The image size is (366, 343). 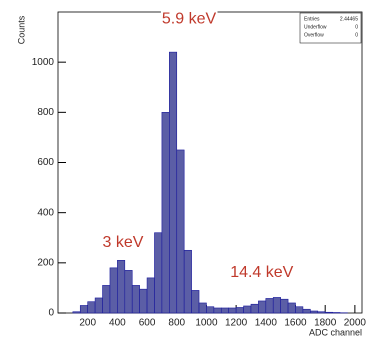 I want to click on x-tick-label: 1400, so click(x=266, y=323).